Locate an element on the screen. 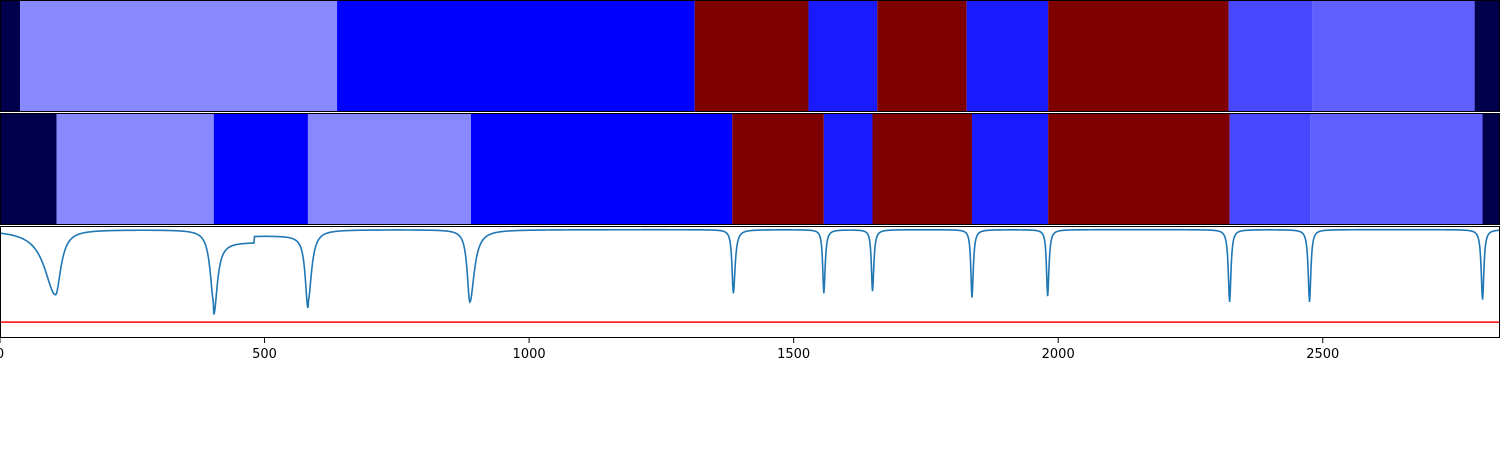 This screenshot has width=1500, height=450. x-tick-label: 1000 is located at coordinates (529, 354).